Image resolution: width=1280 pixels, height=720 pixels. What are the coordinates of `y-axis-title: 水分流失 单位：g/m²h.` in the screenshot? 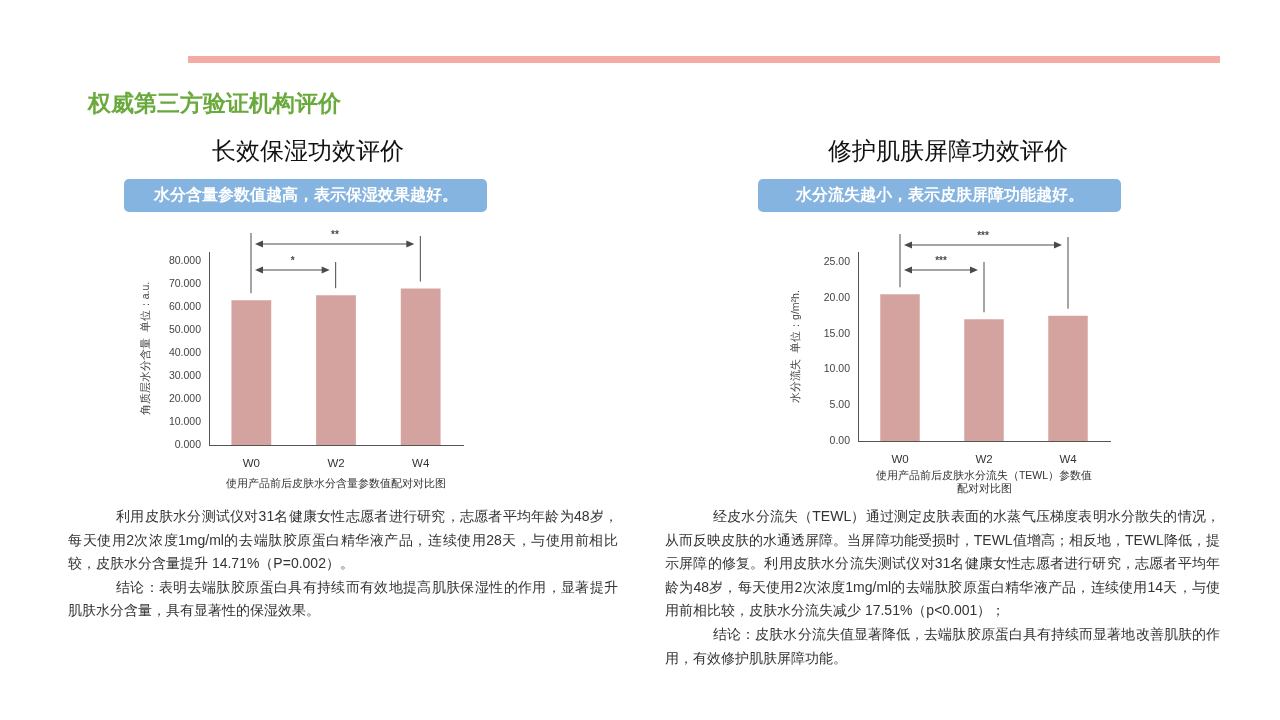 It's located at (795, 346).